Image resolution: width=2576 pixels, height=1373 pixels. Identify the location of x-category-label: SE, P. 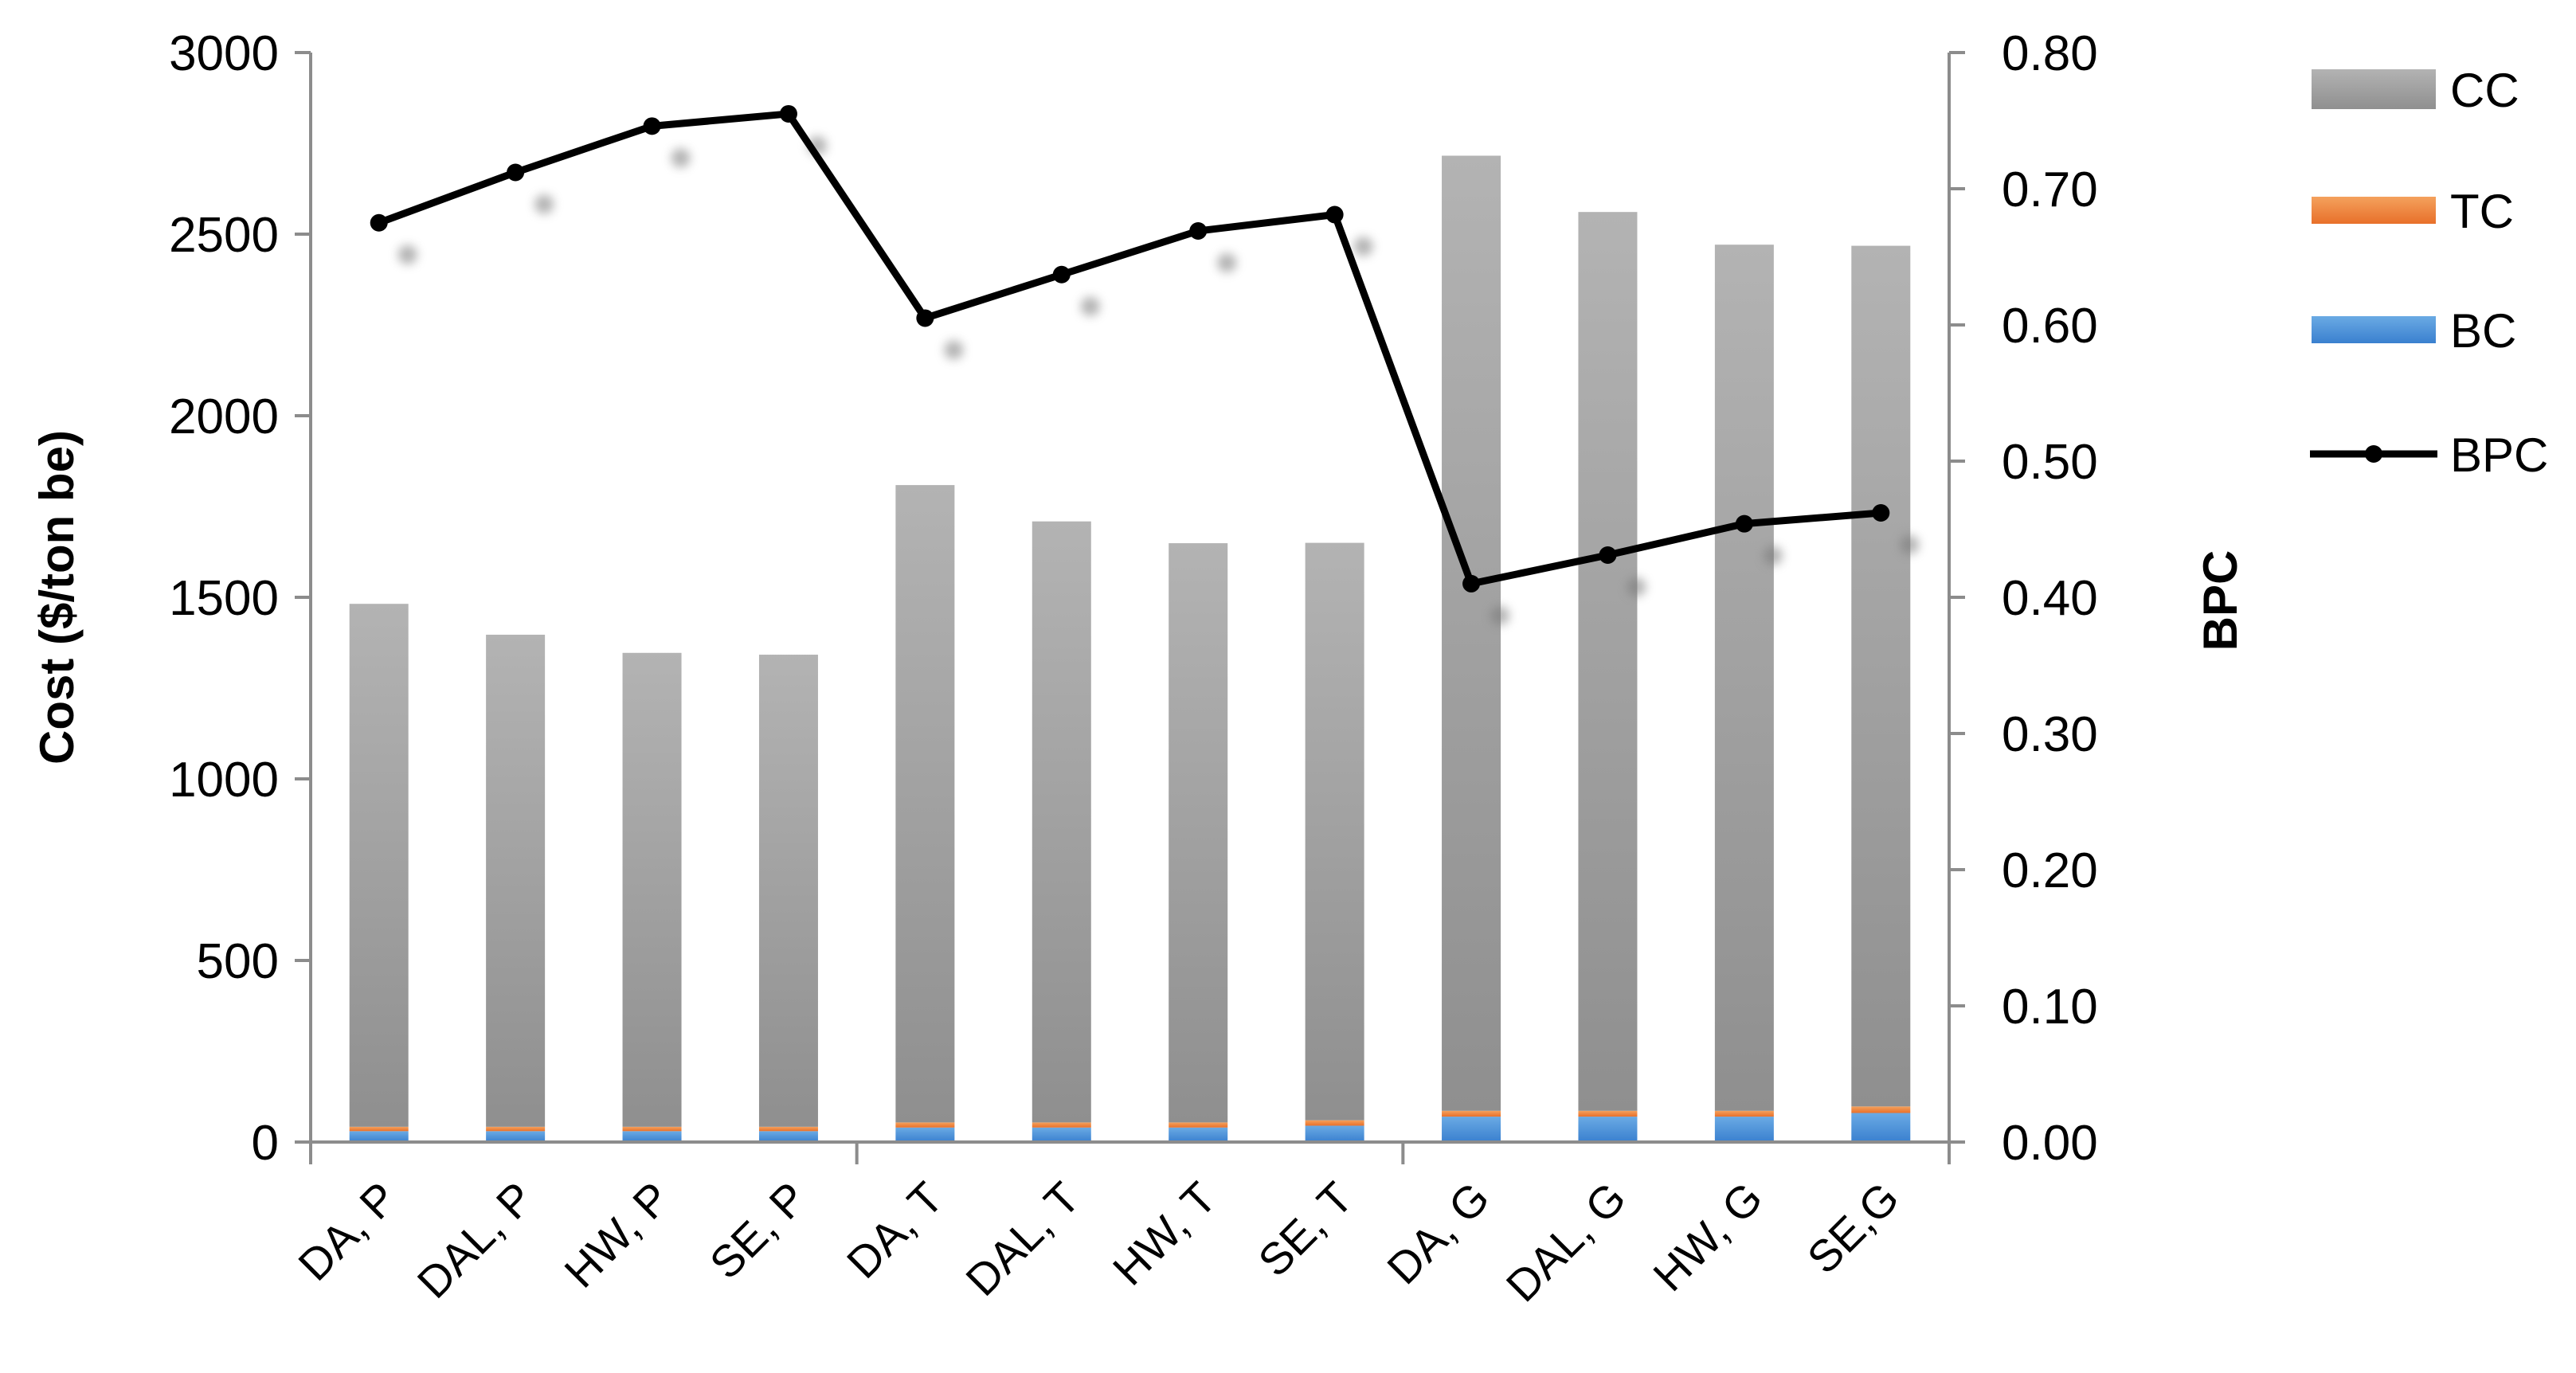
(758, 1230).